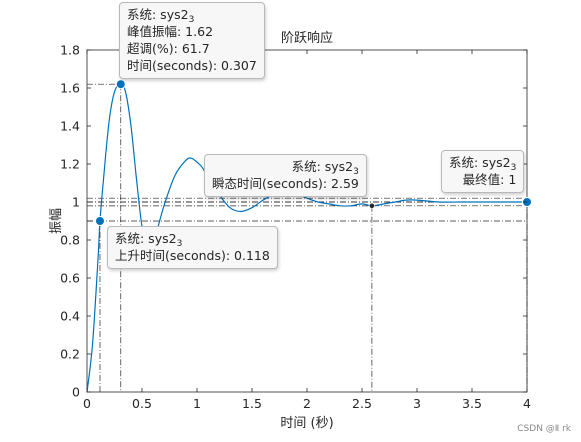  Describe the element at coordinates (70, 354) in the screenshot. I see `y-tick-label: 0.2` at that location.